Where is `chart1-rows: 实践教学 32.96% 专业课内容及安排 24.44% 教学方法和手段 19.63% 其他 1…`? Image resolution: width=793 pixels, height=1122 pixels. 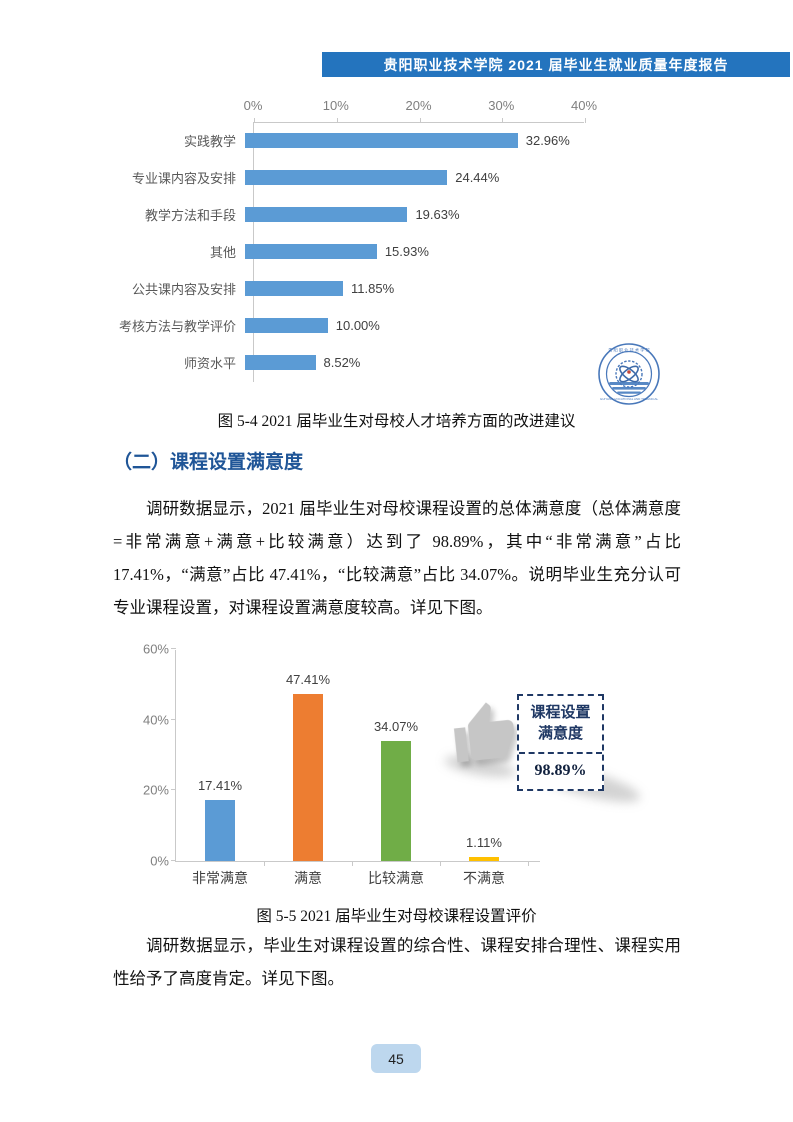 chart1-rows: 实践教学 32.96% 专业课内容及安排 24.44% 教学方法和手段 19.63% 其他 1… is located at coordinates (365, 251).